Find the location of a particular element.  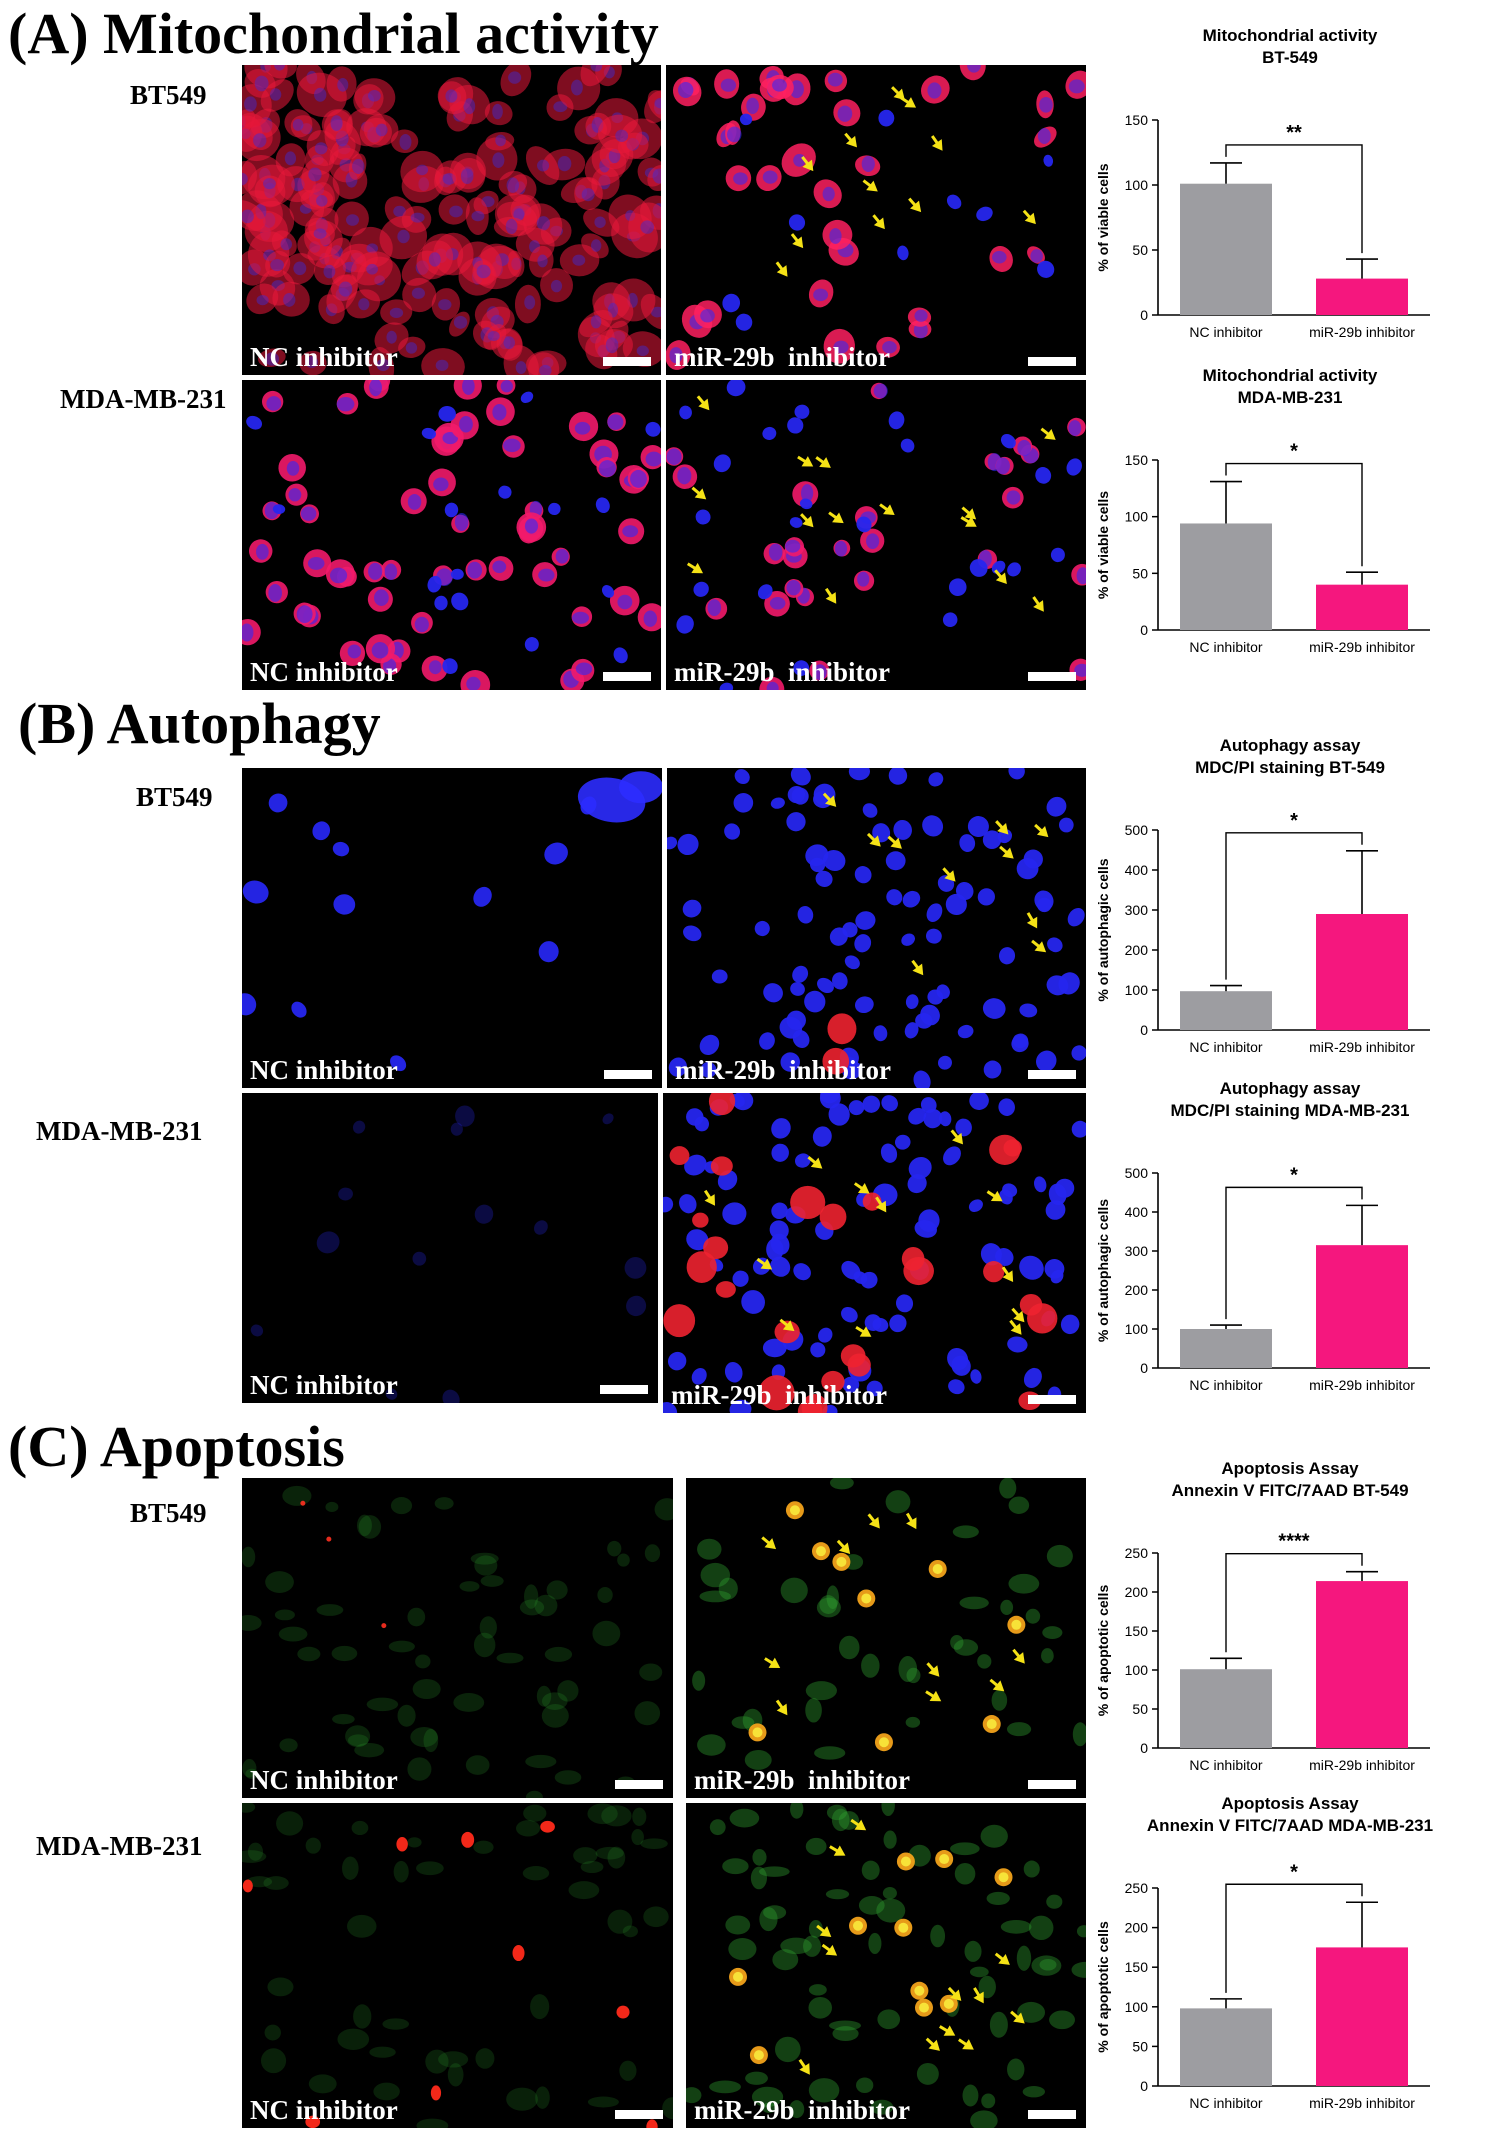

chart-title: Mitochondrial activity is located at coordinates (1290, 375).